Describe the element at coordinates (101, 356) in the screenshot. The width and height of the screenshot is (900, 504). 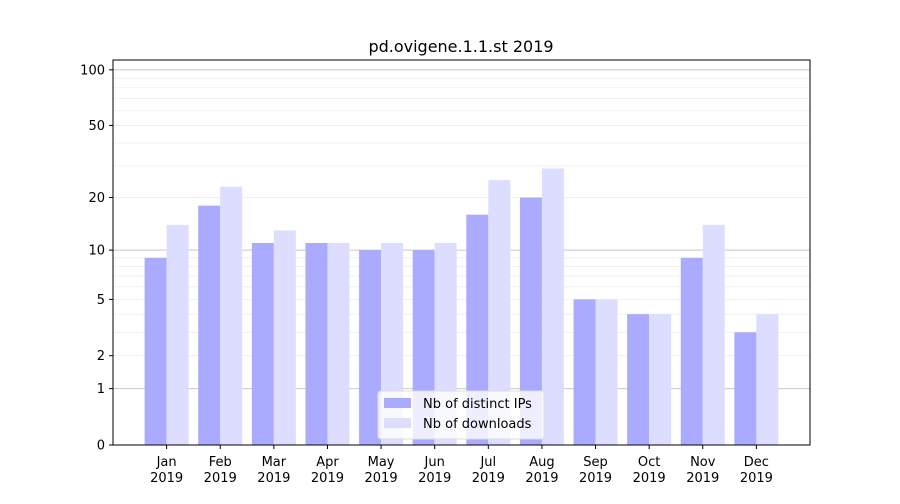
I see `y-tick-label: 2` at that location.